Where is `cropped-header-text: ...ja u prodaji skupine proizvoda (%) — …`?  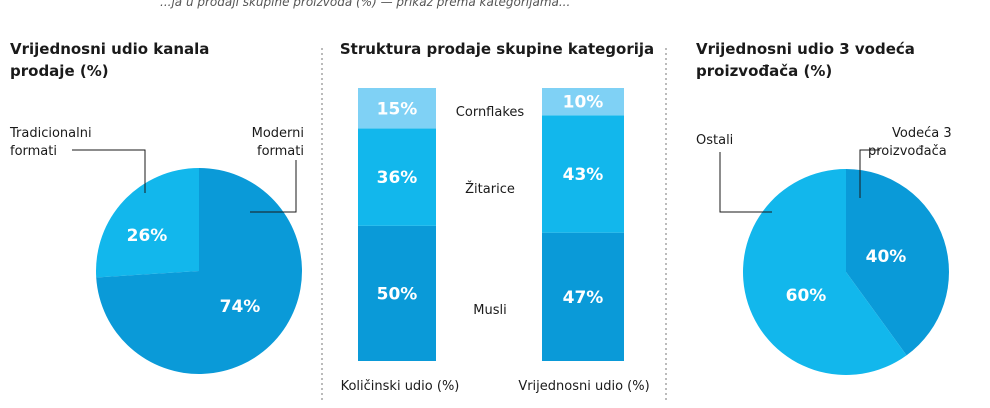 cropped-header-text: ...ja u prodaji skupine proizvoda (%) — … is located at coordinates (365, 4).